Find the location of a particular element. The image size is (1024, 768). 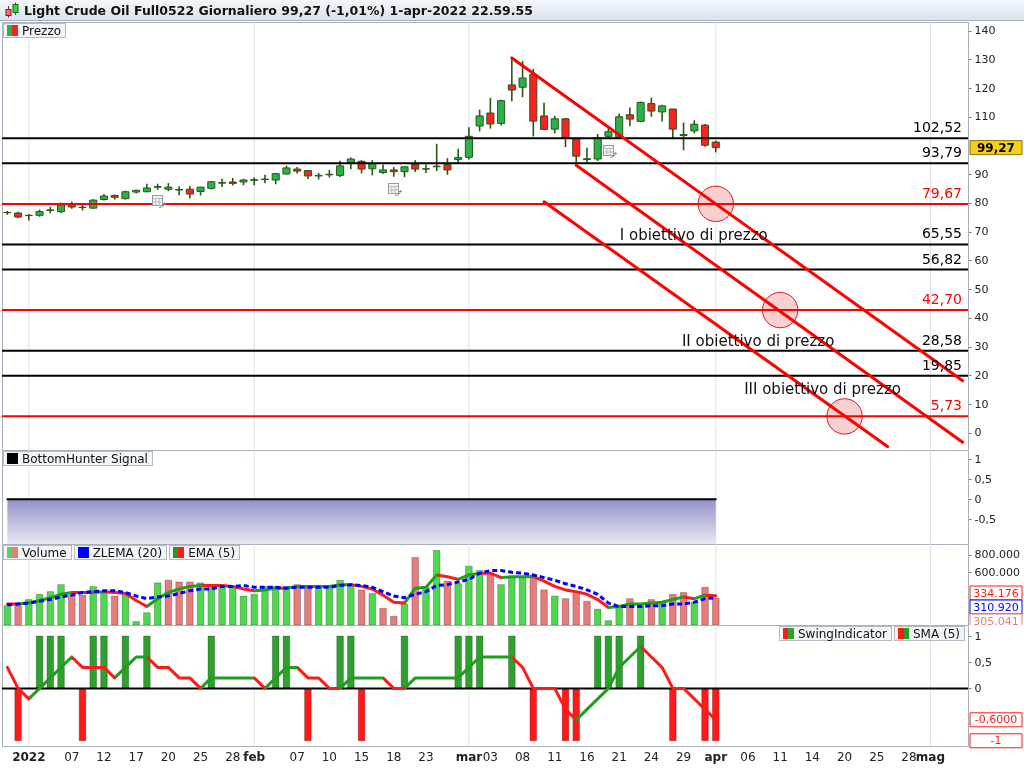

y-tick-label: 80 is located at coordinates (981, 203).